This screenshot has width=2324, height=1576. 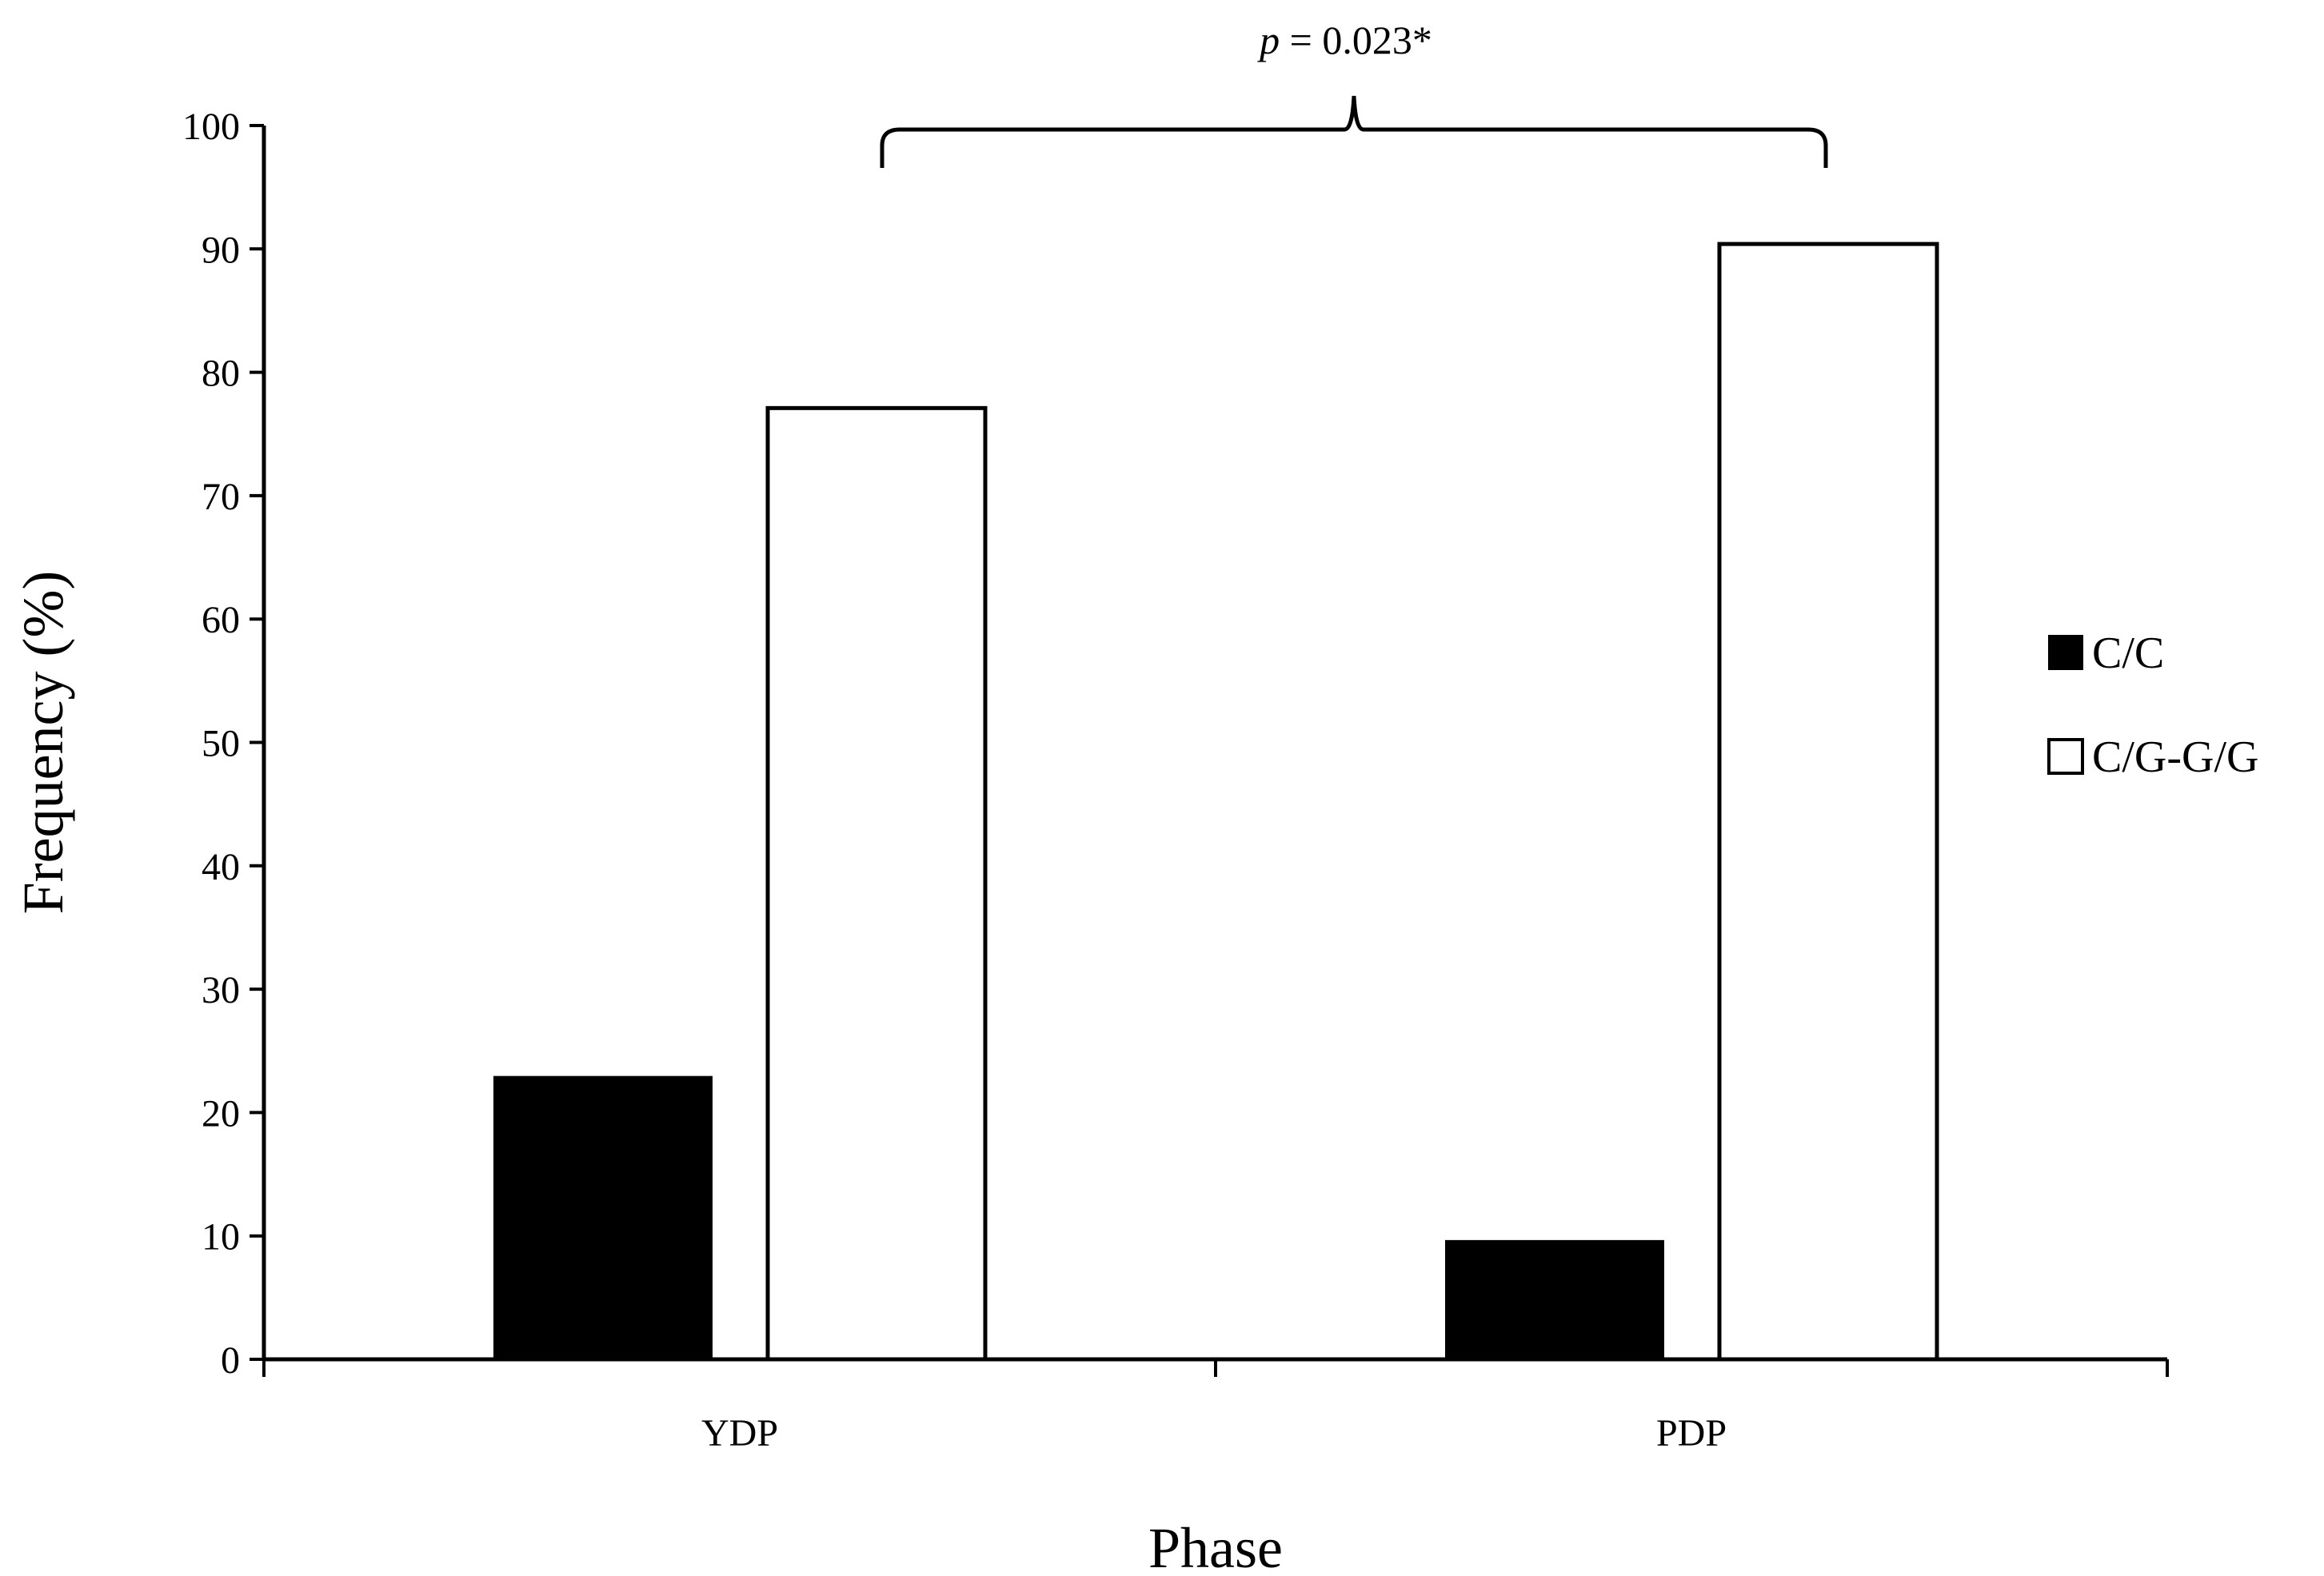 I want to click on bracket-line, so click(x=1354, y=131).